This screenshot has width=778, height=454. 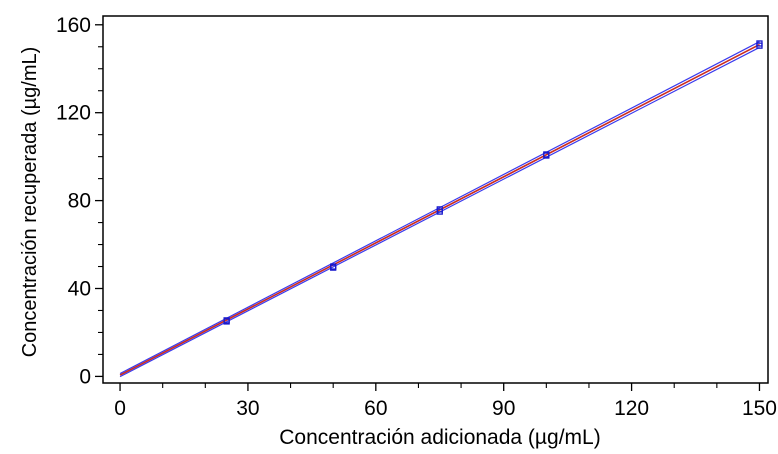 What do you see at coordinates (73, 113) in the screenshot?
I see `y-tick-label: 120` at bounding box center [73, 113].